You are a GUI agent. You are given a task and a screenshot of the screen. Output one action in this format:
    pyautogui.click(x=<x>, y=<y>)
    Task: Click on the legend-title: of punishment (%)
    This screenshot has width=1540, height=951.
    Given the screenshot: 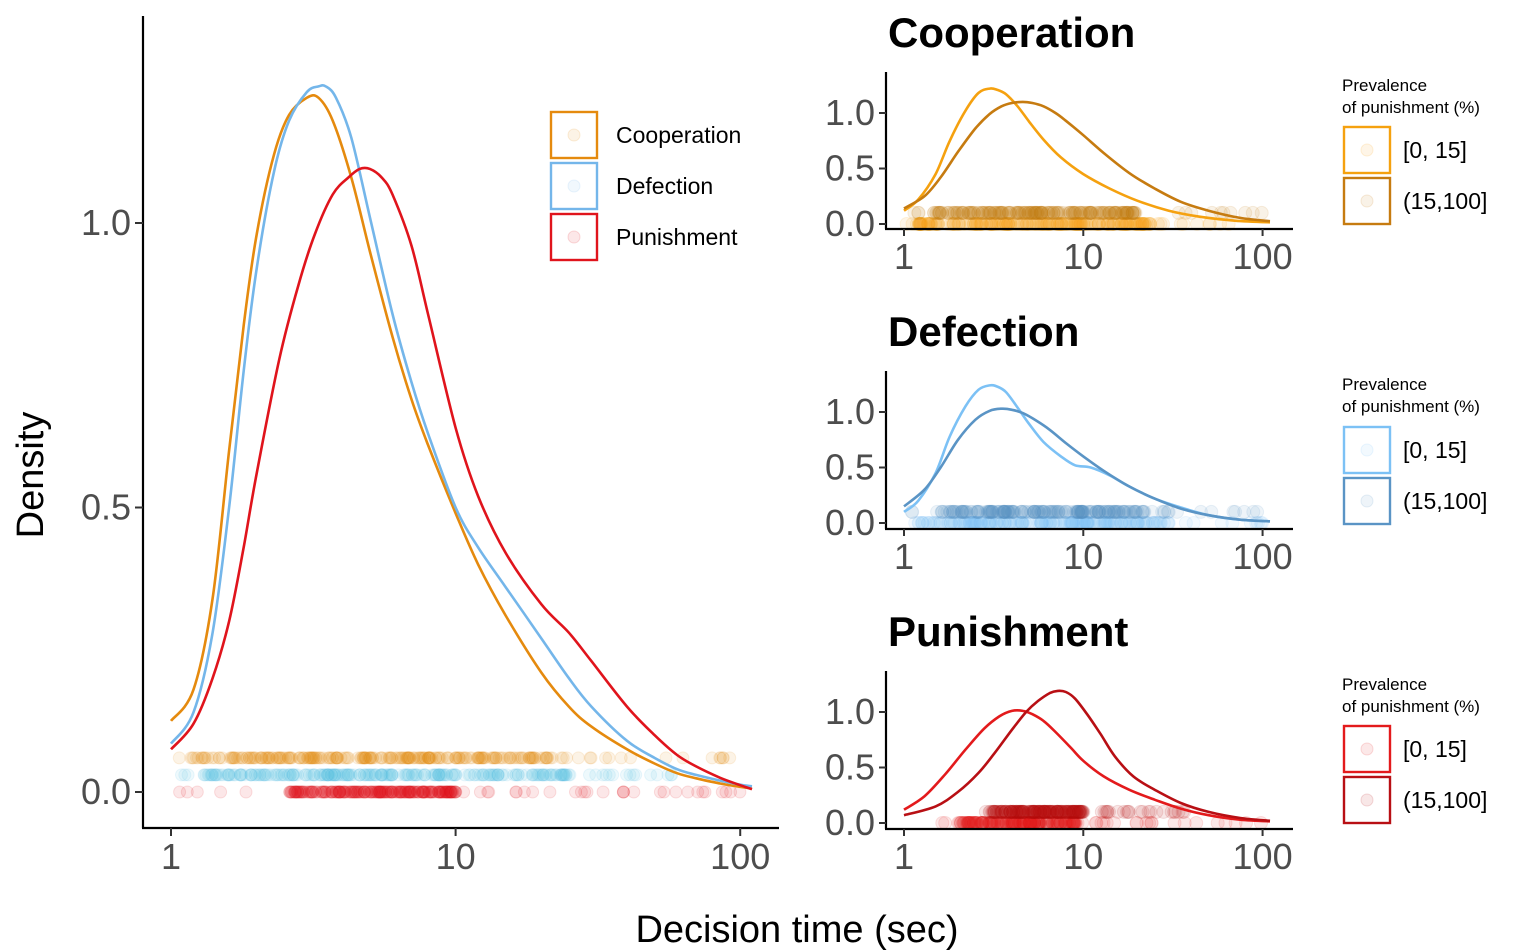 What is the action you would take?
    pyautogui.click(x=1411, y=107)
    